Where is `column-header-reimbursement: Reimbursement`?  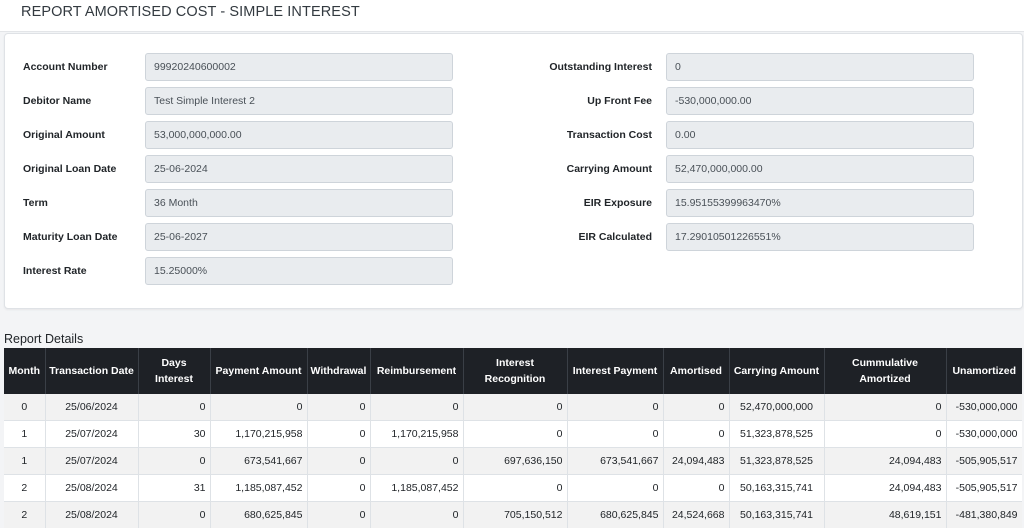
column-header-reimbursement: Reimbursement is located at coordinates (417, 371).